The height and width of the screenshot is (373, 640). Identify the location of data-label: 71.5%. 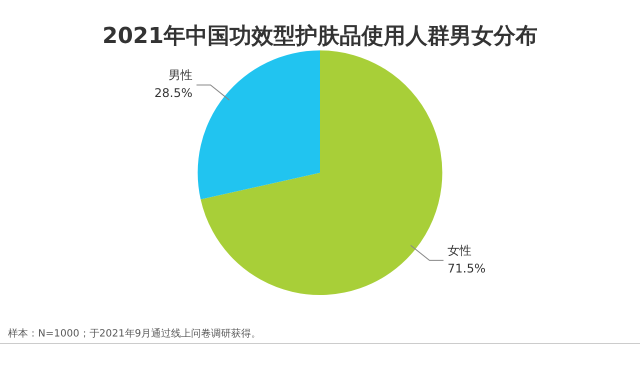
(466, 269).